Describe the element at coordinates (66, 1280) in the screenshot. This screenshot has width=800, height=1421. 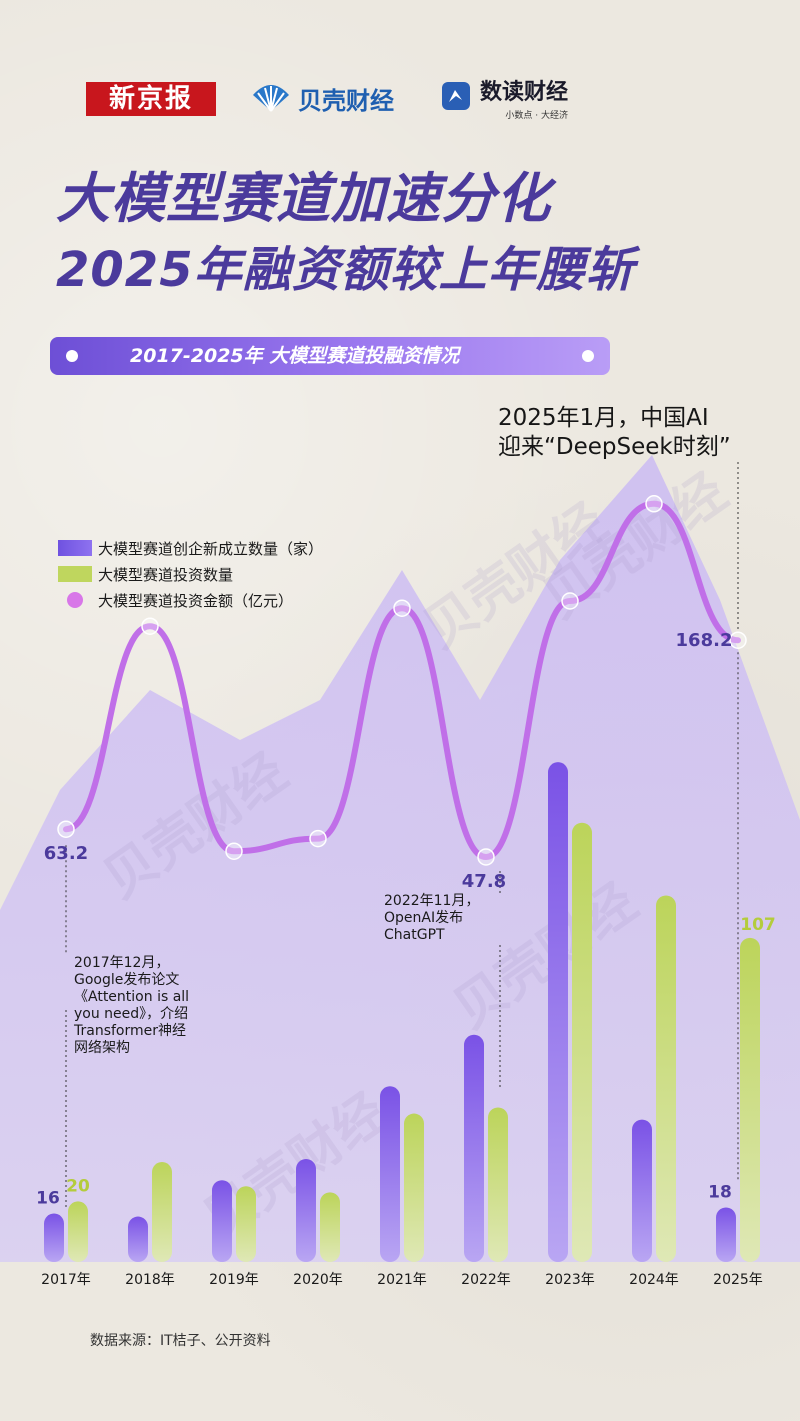
I see `x-tick-label: 2017年` at that location.